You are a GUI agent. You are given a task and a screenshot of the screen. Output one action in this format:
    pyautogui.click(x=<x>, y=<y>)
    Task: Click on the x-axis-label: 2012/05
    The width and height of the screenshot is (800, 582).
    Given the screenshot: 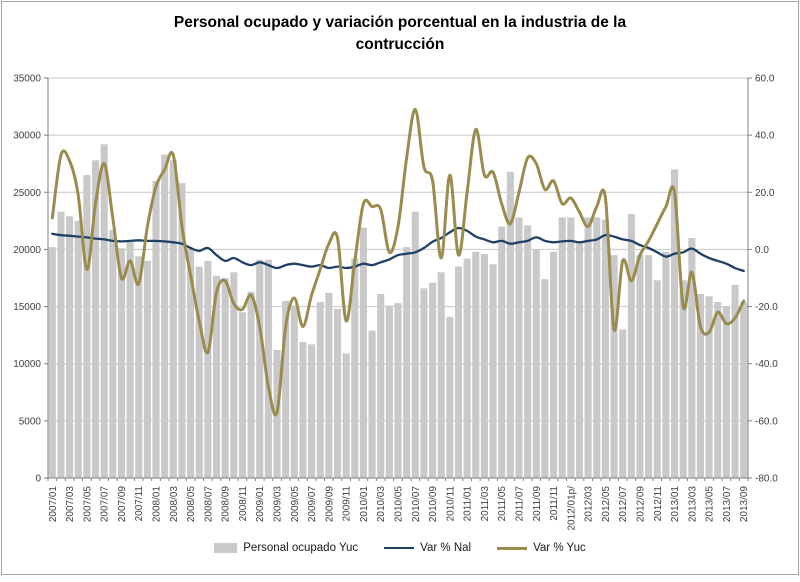 What is the action you would take?
    pyautogui.click(x=606, y=504)
    